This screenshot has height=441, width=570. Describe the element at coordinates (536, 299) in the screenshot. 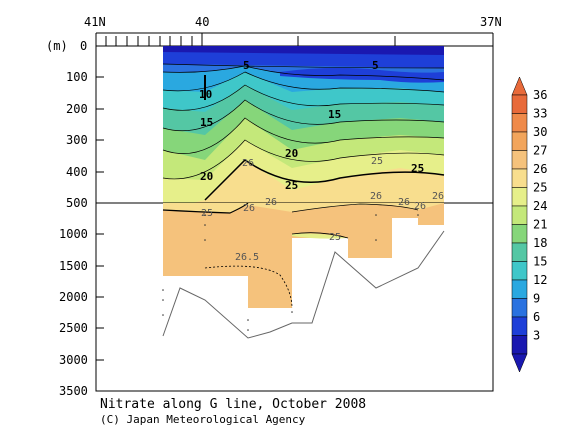

I see `colorbar-label: 9` at that location.